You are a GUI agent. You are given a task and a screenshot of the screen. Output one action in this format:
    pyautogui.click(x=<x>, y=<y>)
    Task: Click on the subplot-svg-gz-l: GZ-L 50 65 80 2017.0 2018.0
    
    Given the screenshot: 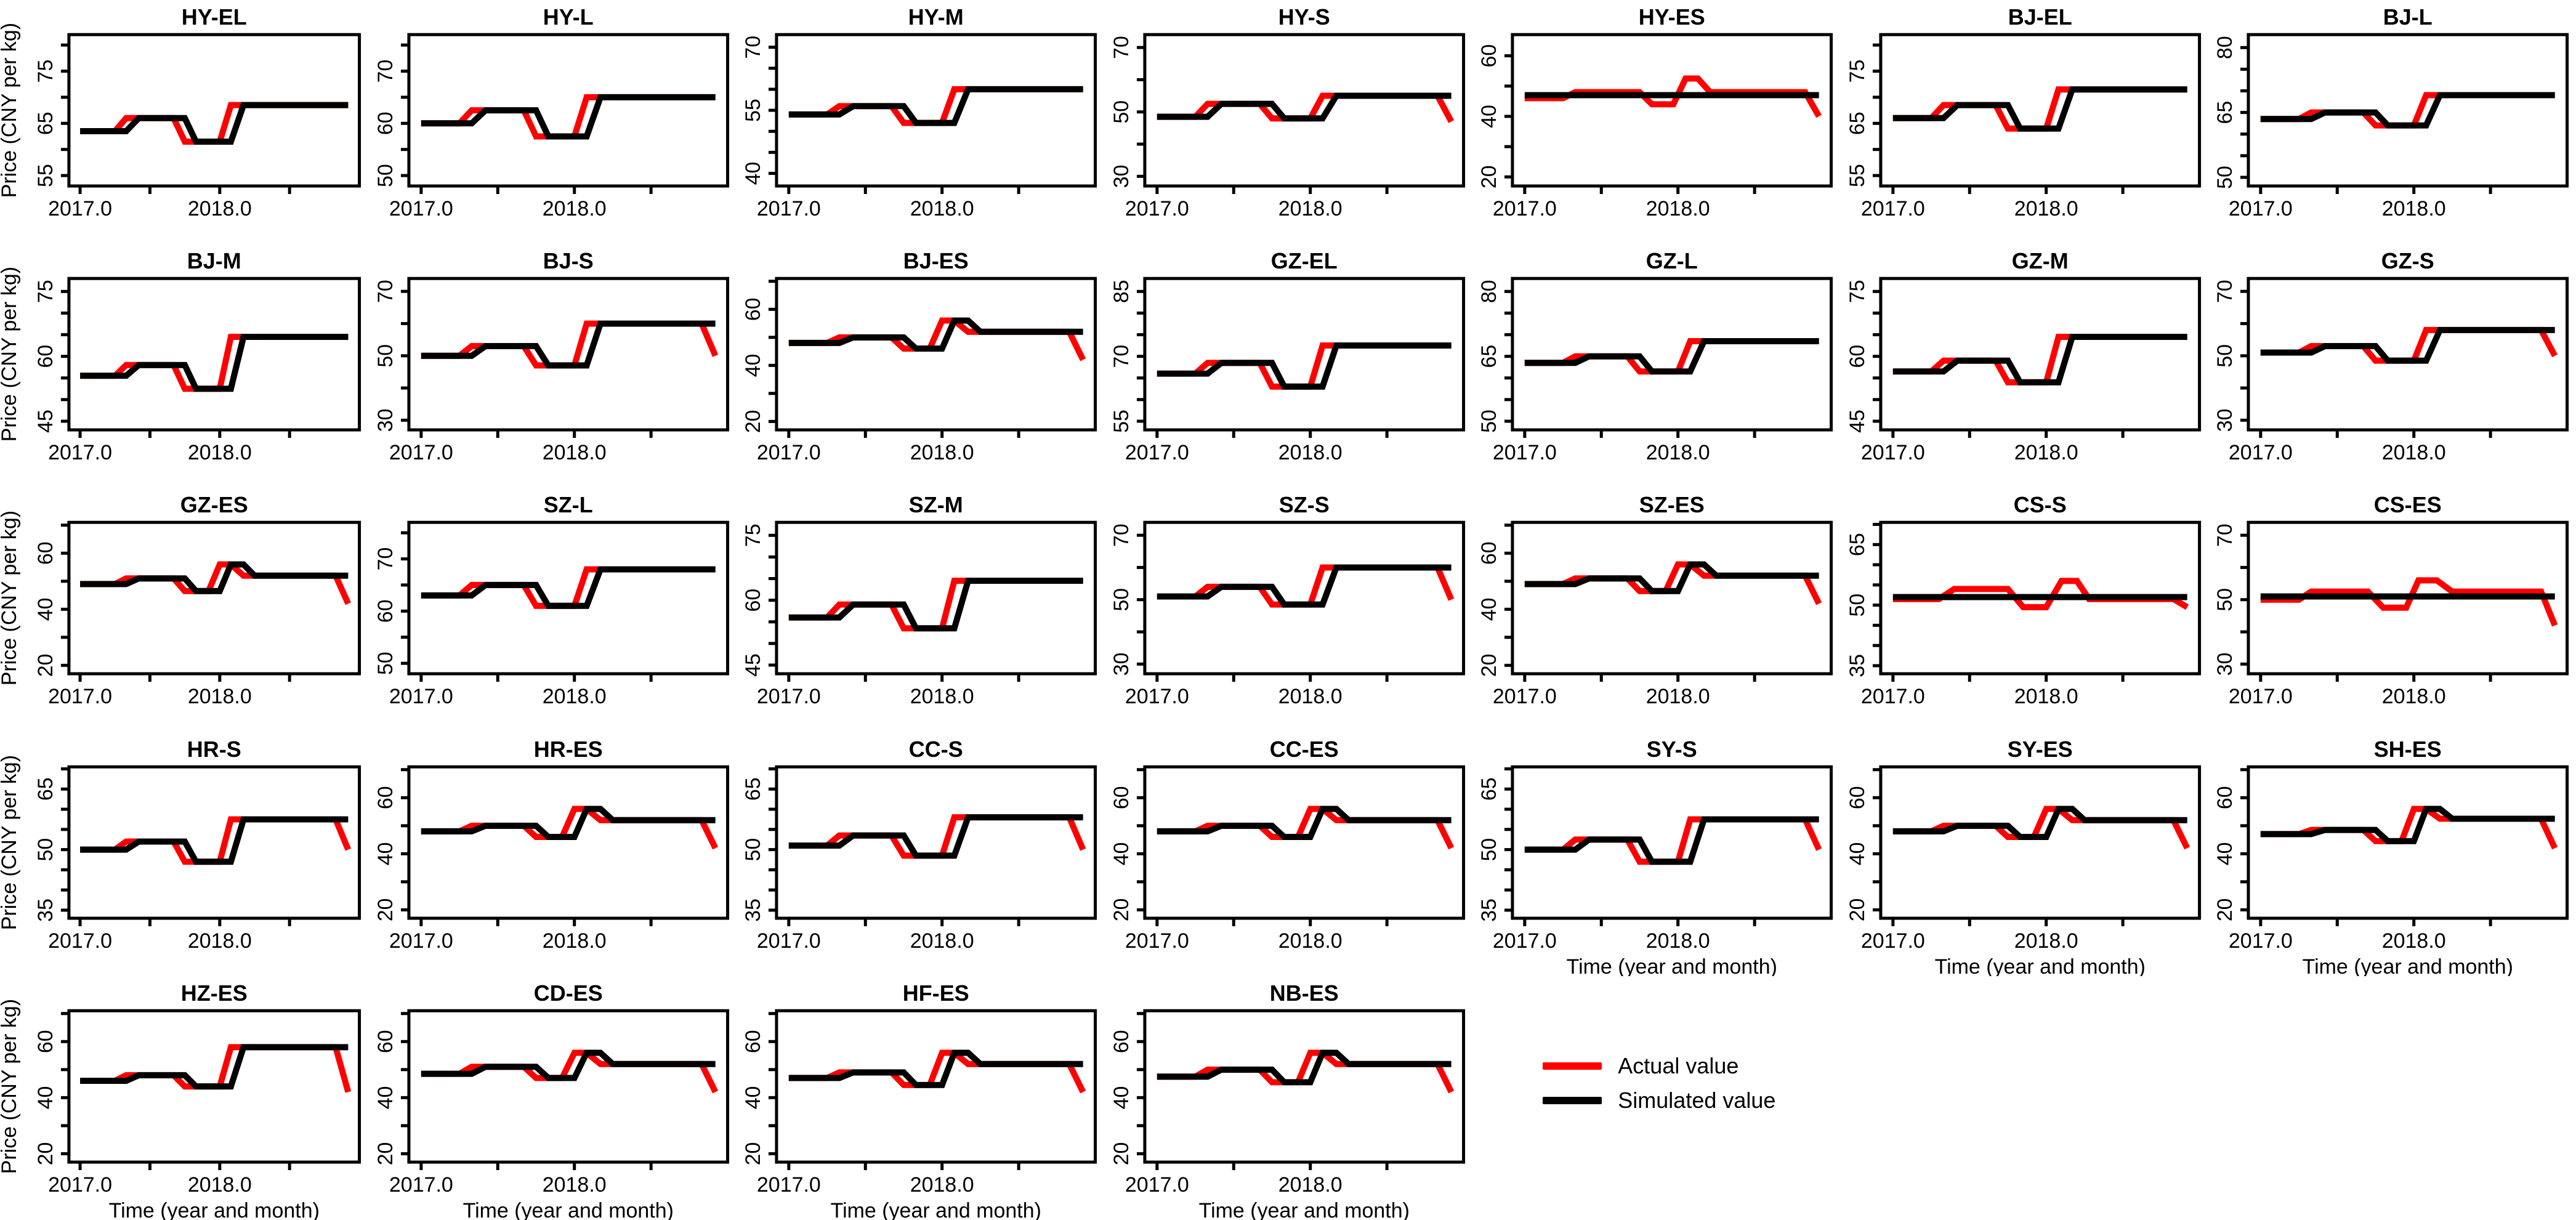 What is the action you would take?
    pyautogui.click(x=1655, y=356)
    